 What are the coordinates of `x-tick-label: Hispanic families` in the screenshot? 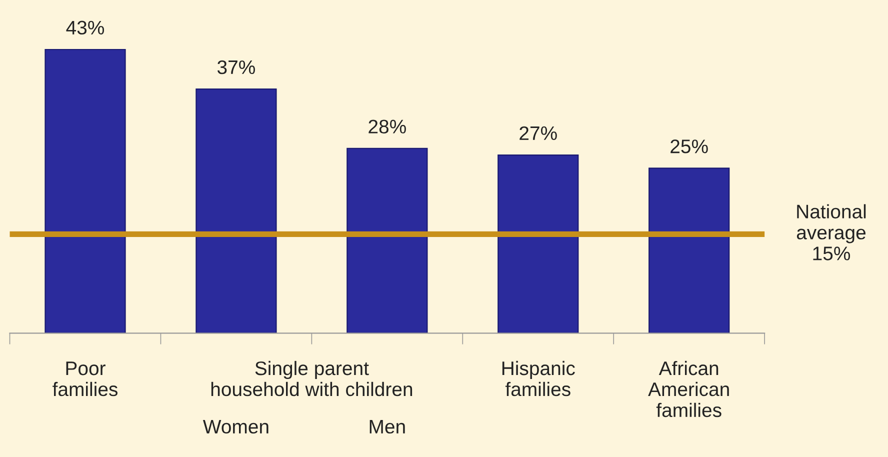 It's located at (538, 378).